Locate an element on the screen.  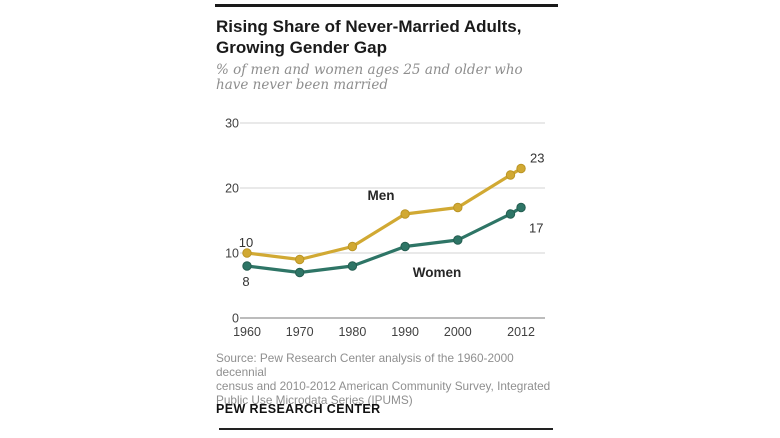
pew-research-center-wordmark: PEW RESEARCH CENTER is located at coordinates (298, 409).